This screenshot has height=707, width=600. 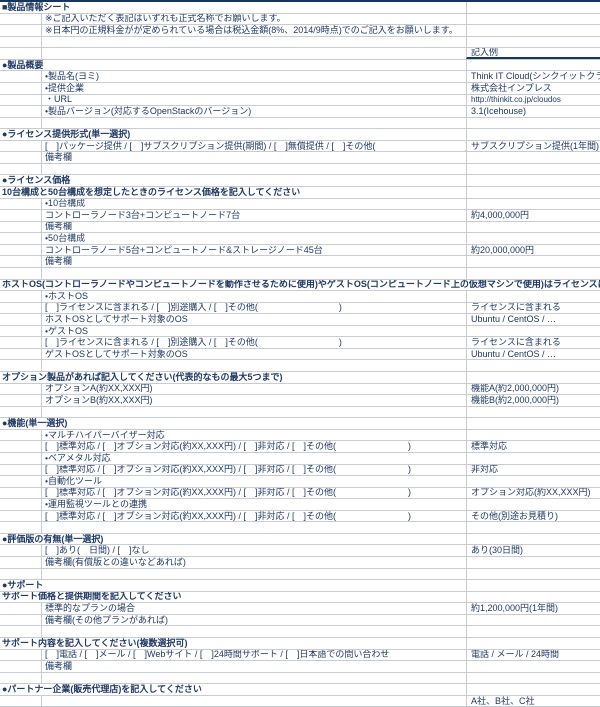 I want to click on label-cell: コントローラノード5台+コンピュートノード&ストレージノード45台, so click(x=184, y=249).